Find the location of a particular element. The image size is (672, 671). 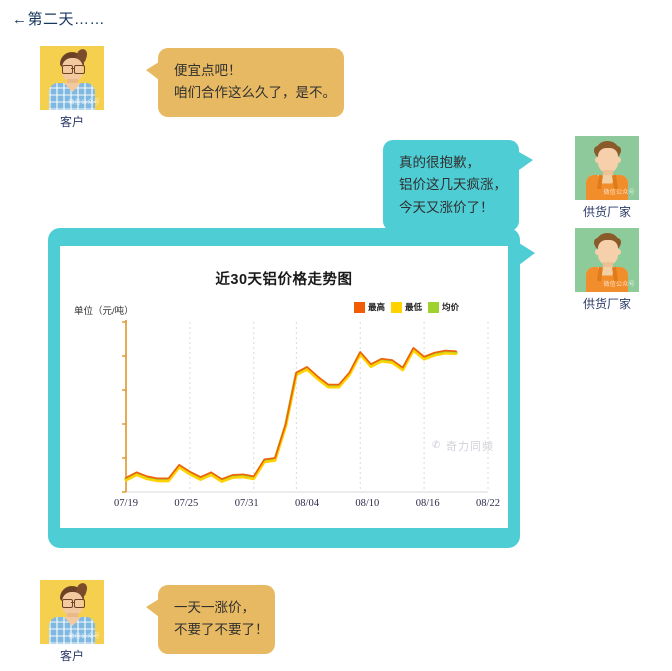

legend-item-min: 最低 is located at coordinates (406, 307).